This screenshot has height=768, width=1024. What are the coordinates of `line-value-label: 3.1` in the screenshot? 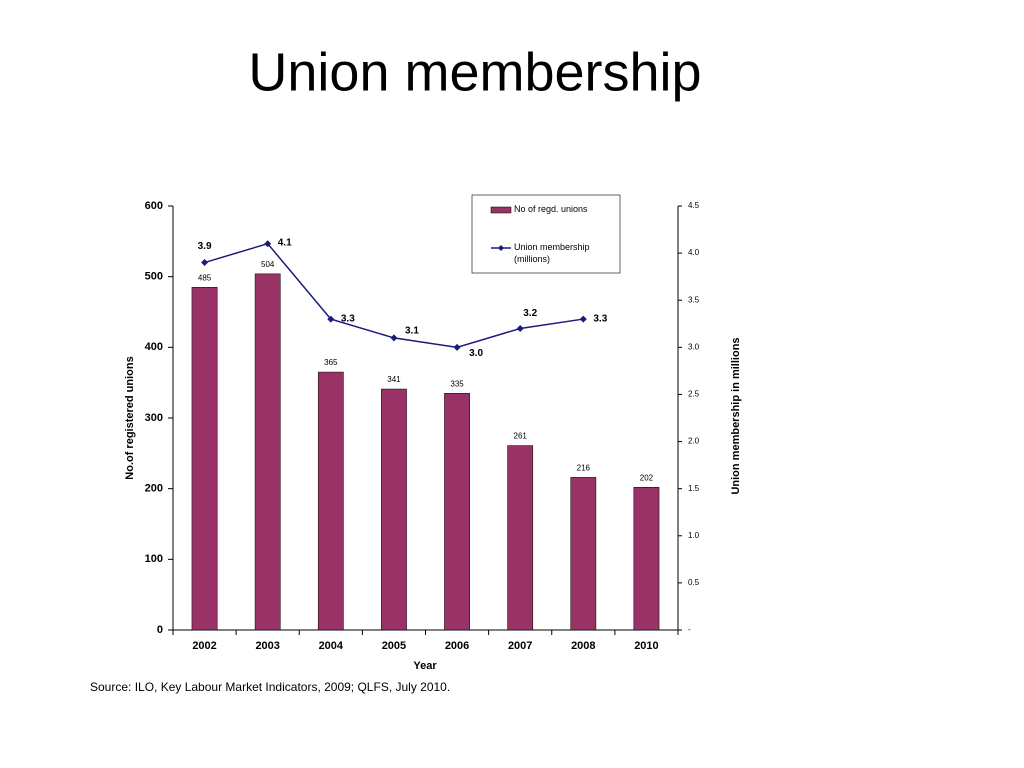 It's located at (412, 331).